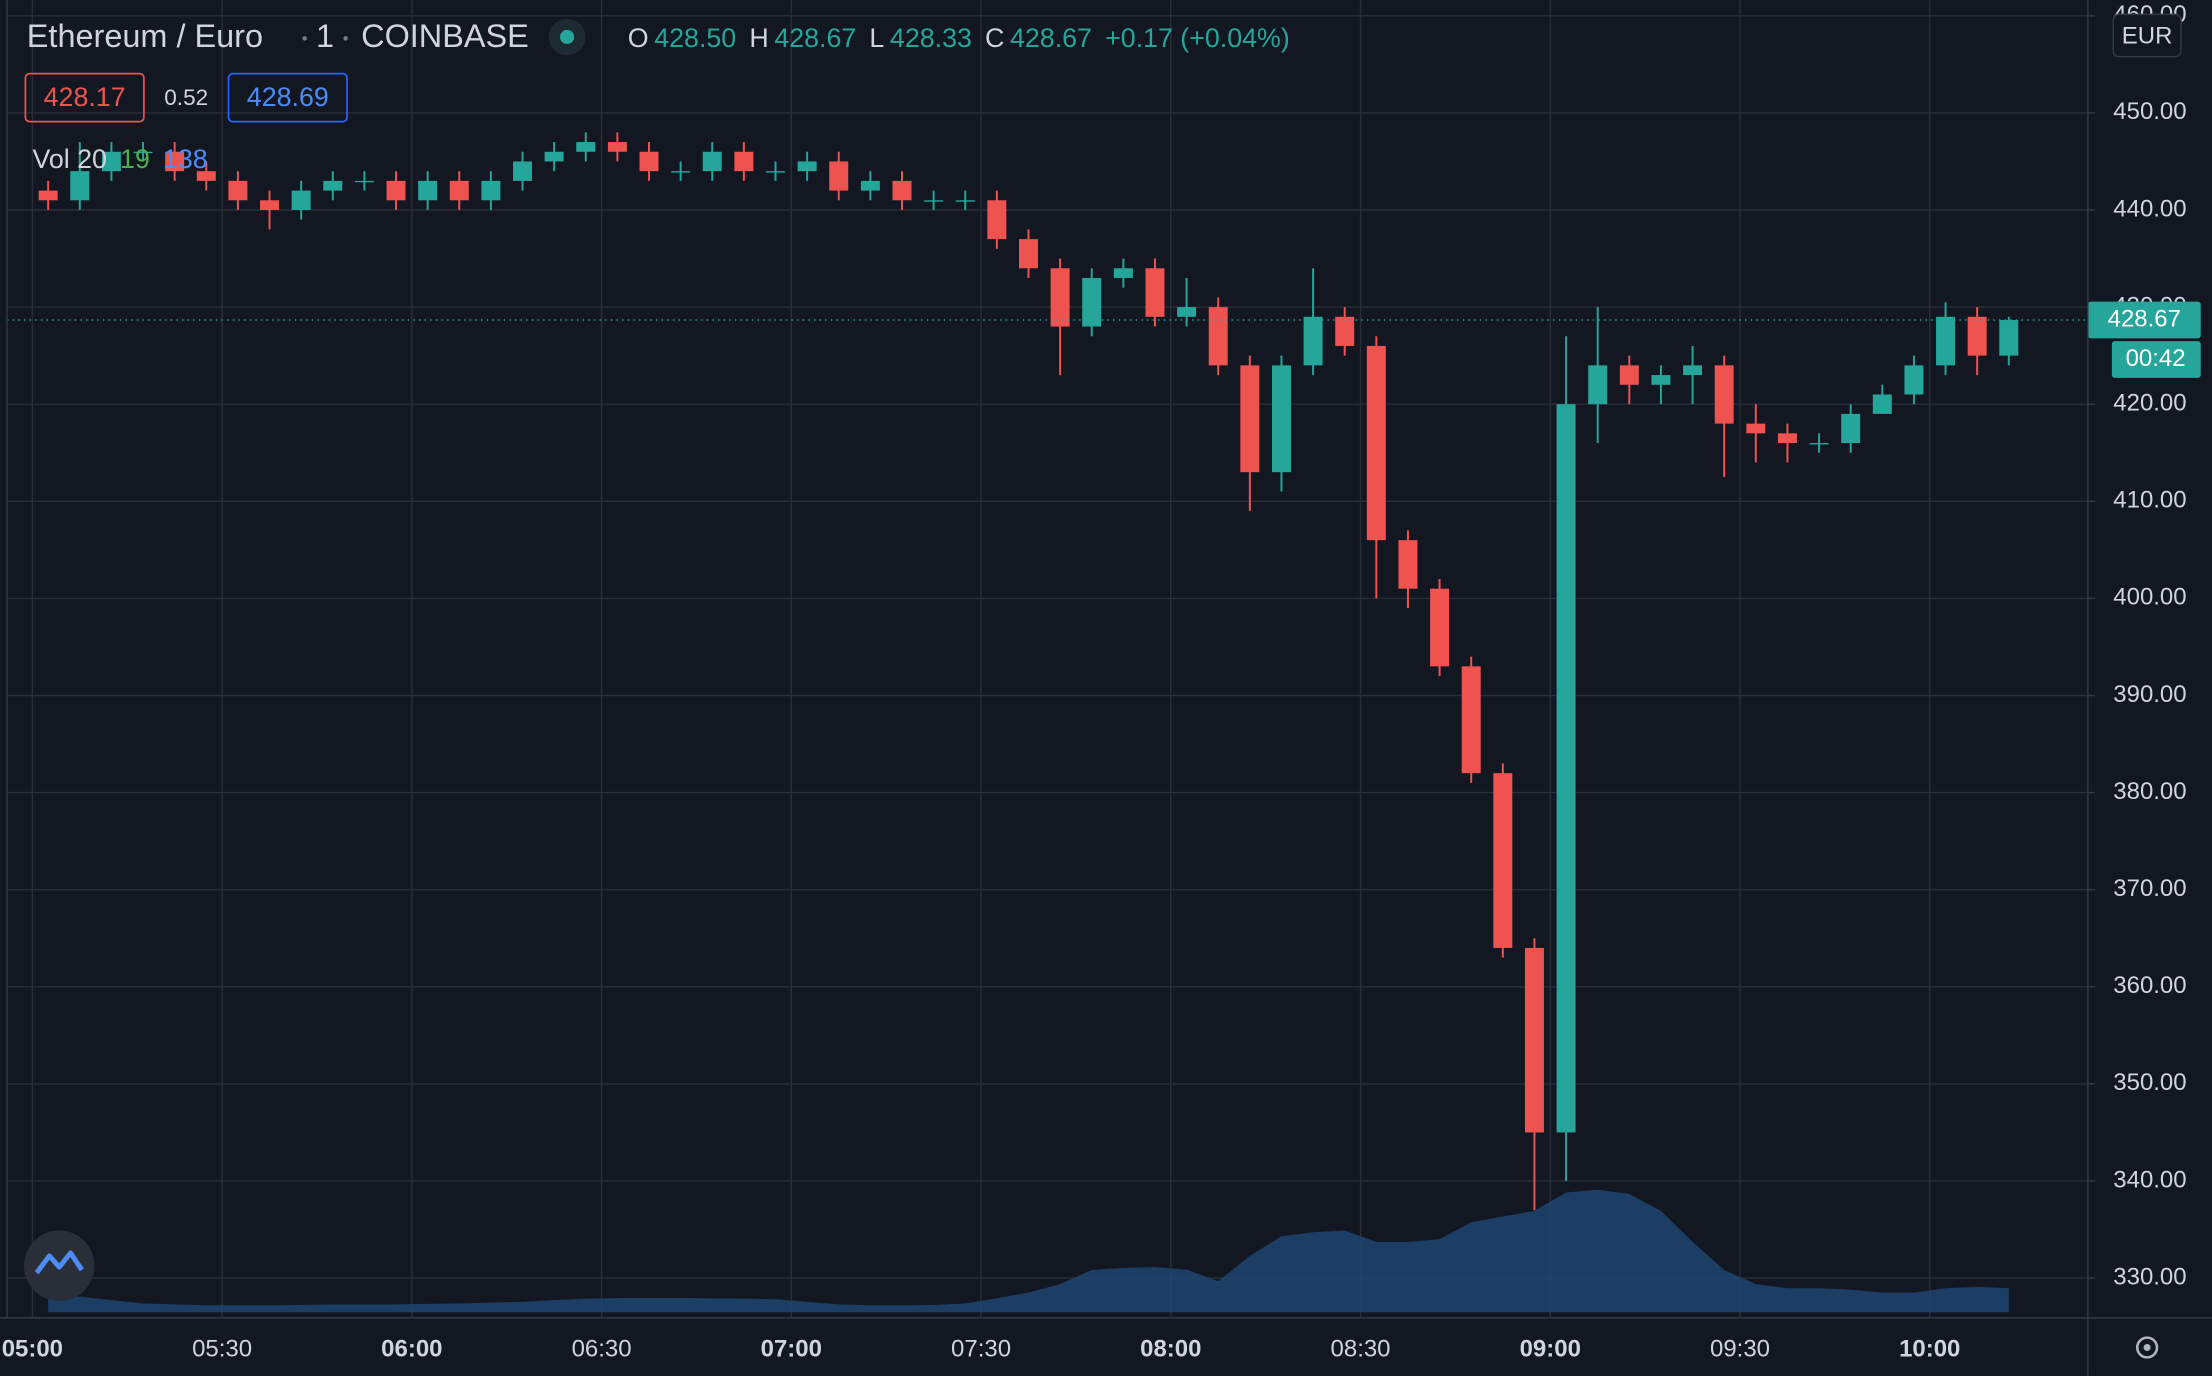 This screenshot has width=2212, height=1376. Describe the element at coordinates (1170, 1349) in the screenshot. I see `x-tick-label: 08:00` at that location.